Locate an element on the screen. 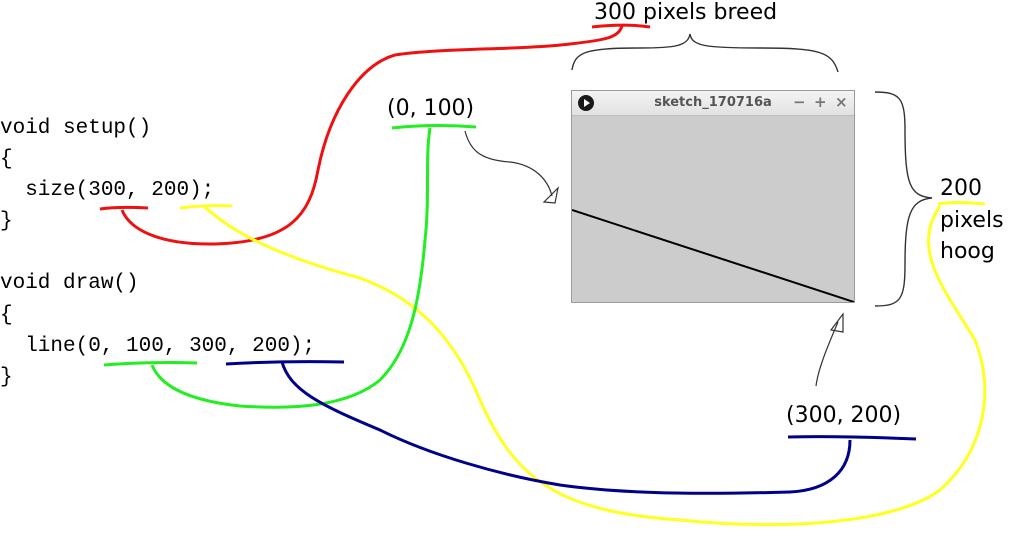 The height and width of the screenshot is (539, 1011). code-line-y1: 100 is located at coordinates (145, 346).